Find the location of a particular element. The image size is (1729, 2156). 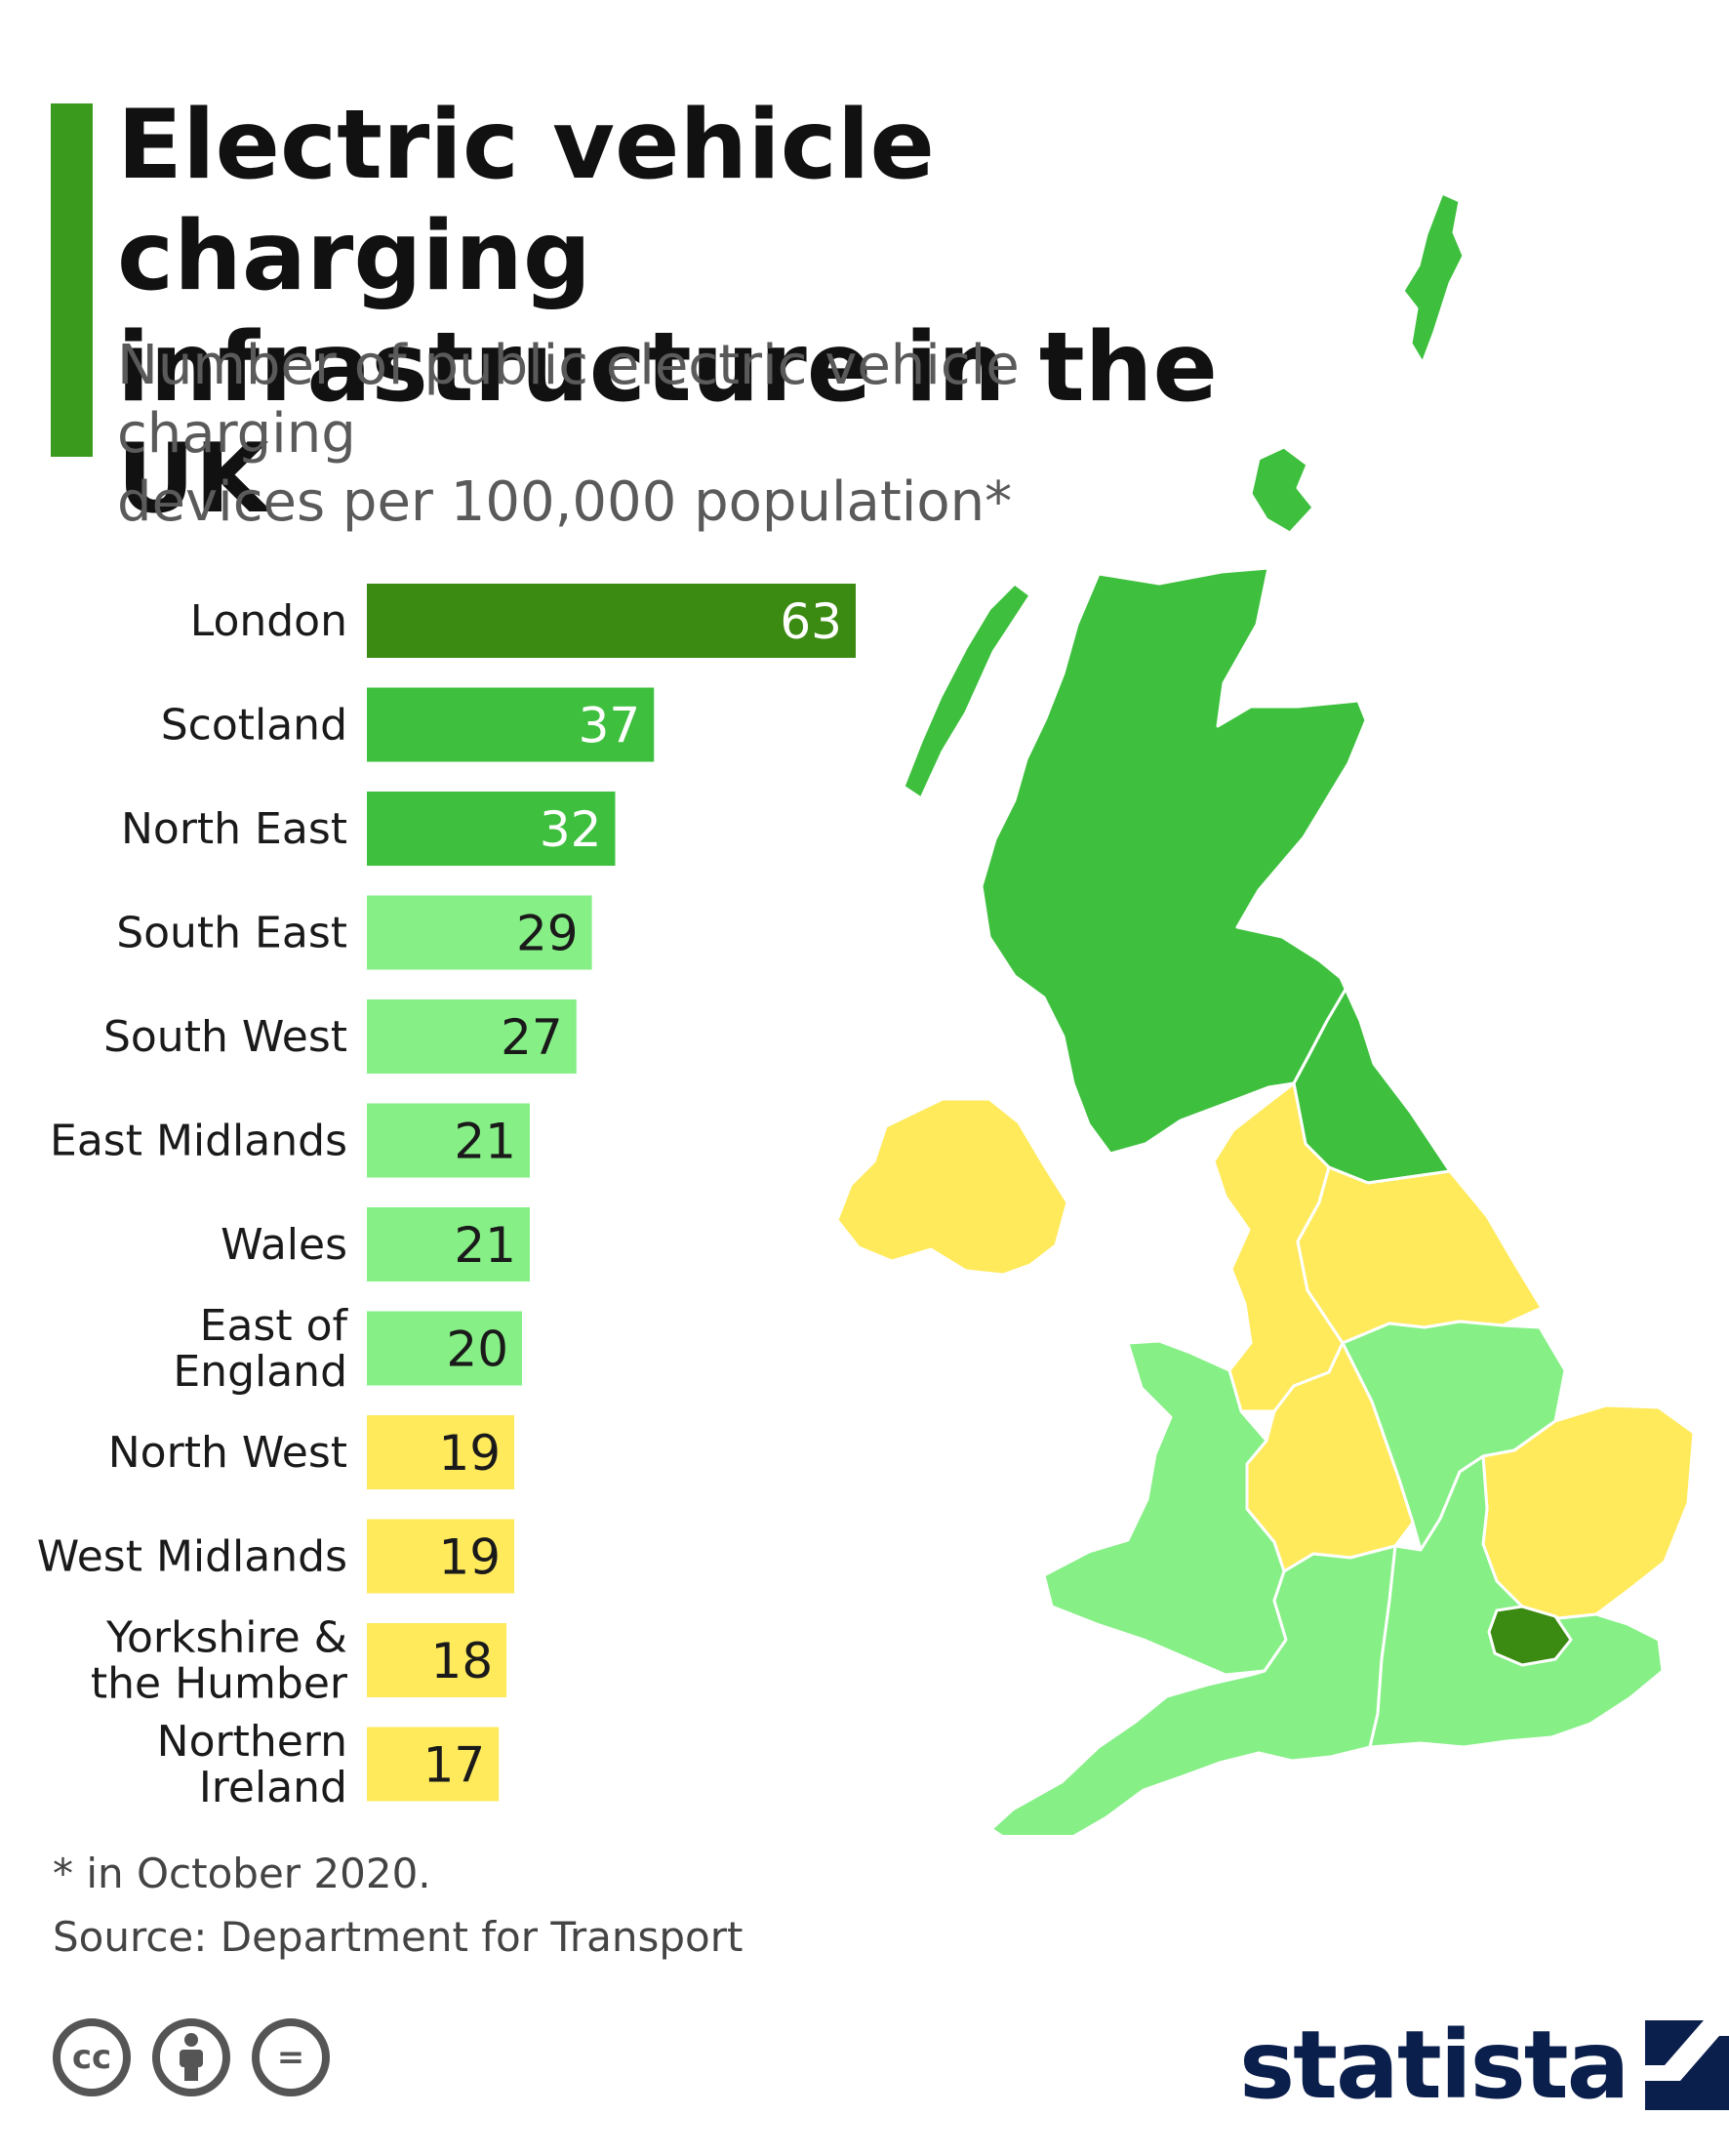

no-derivatives-icon-text: = is located at coordinates (290, 2057).